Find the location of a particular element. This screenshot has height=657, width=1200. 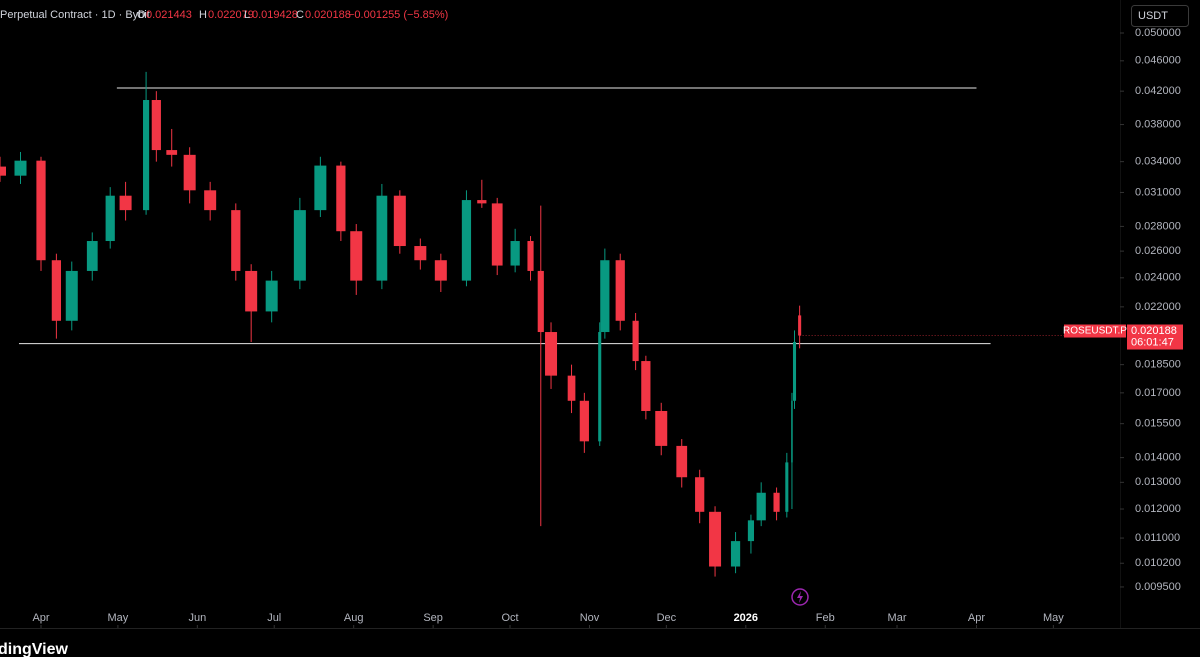

lightning-icon is located at coordinates (800, 597).